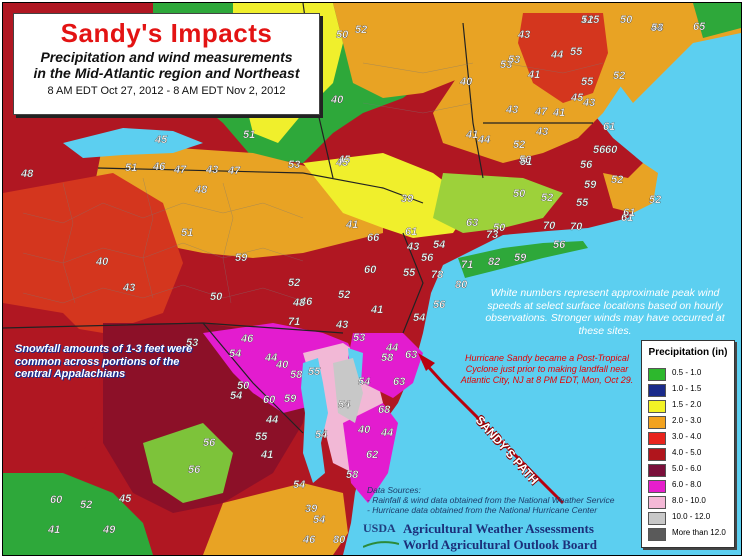  I want to click on usda-logo: USDA, so click(381, 536).